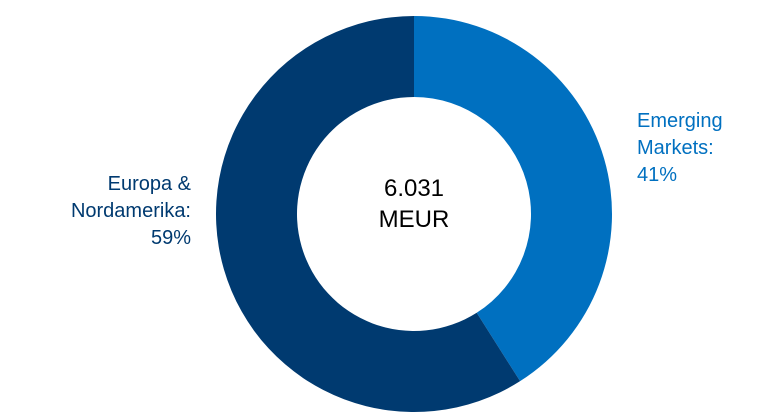 The width and height of the screenshot is (769, 415). Describe the element at coordinates (149, 184) in the screenshot. I see `slice-label-line: Europa &` at that location.